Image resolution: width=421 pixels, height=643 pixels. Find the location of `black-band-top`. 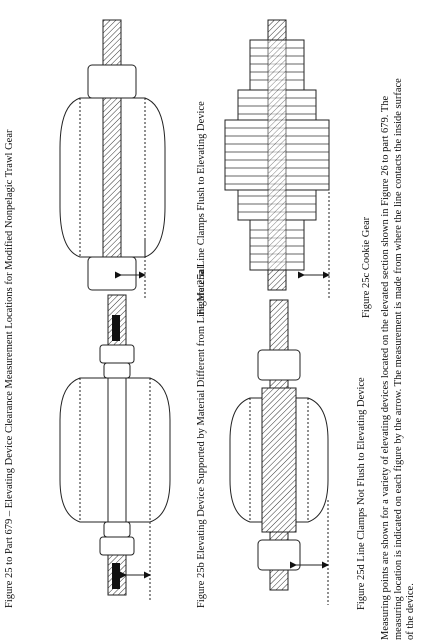

black-band-top is located at coordinates (116, 328).